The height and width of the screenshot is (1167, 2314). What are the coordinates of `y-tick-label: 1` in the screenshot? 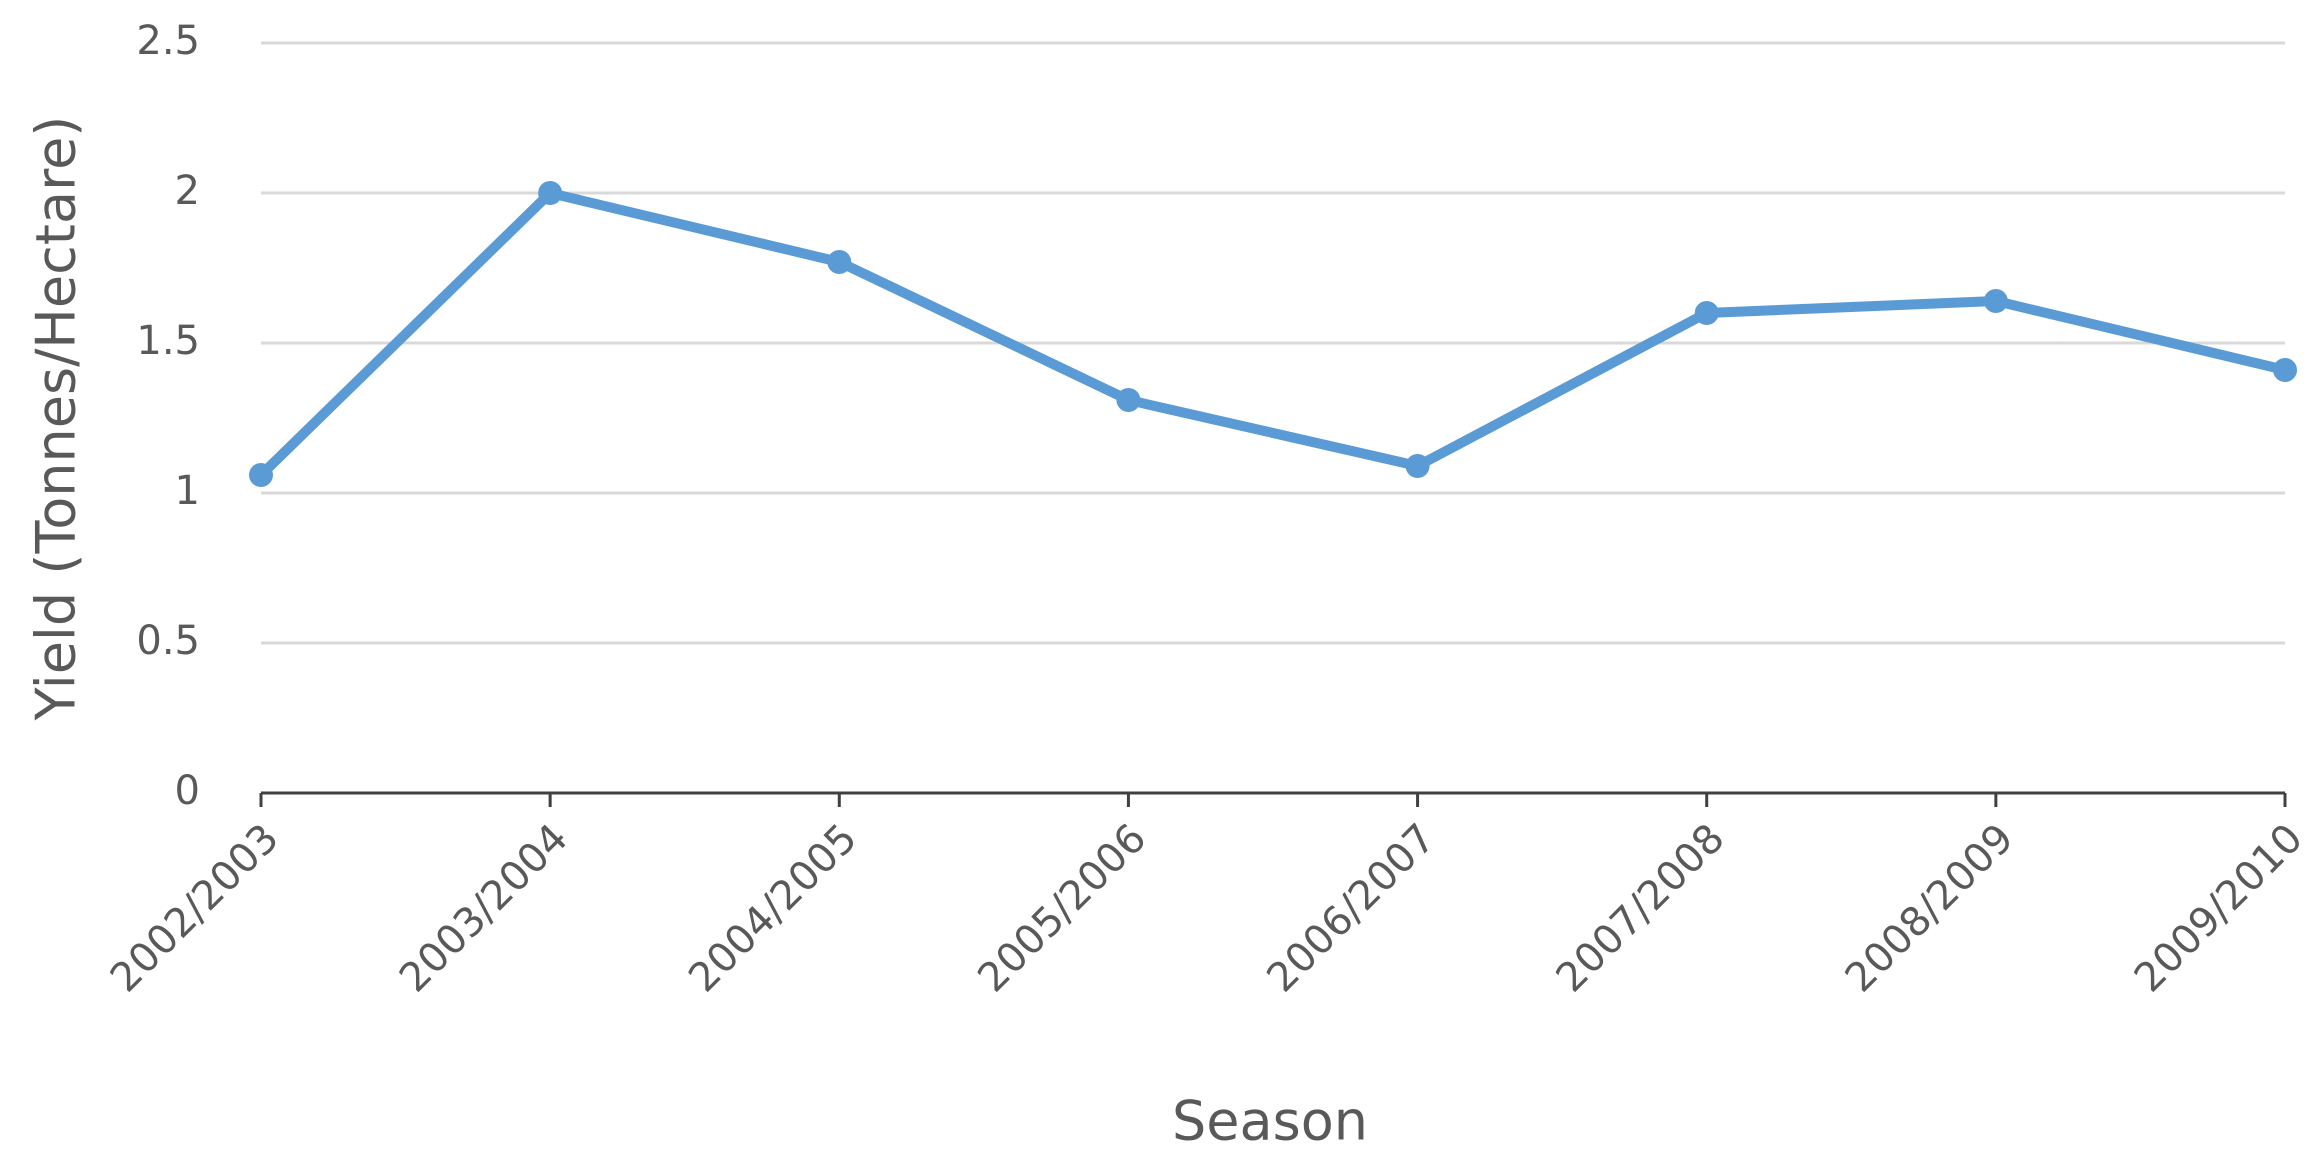 It's located at (187, 491).